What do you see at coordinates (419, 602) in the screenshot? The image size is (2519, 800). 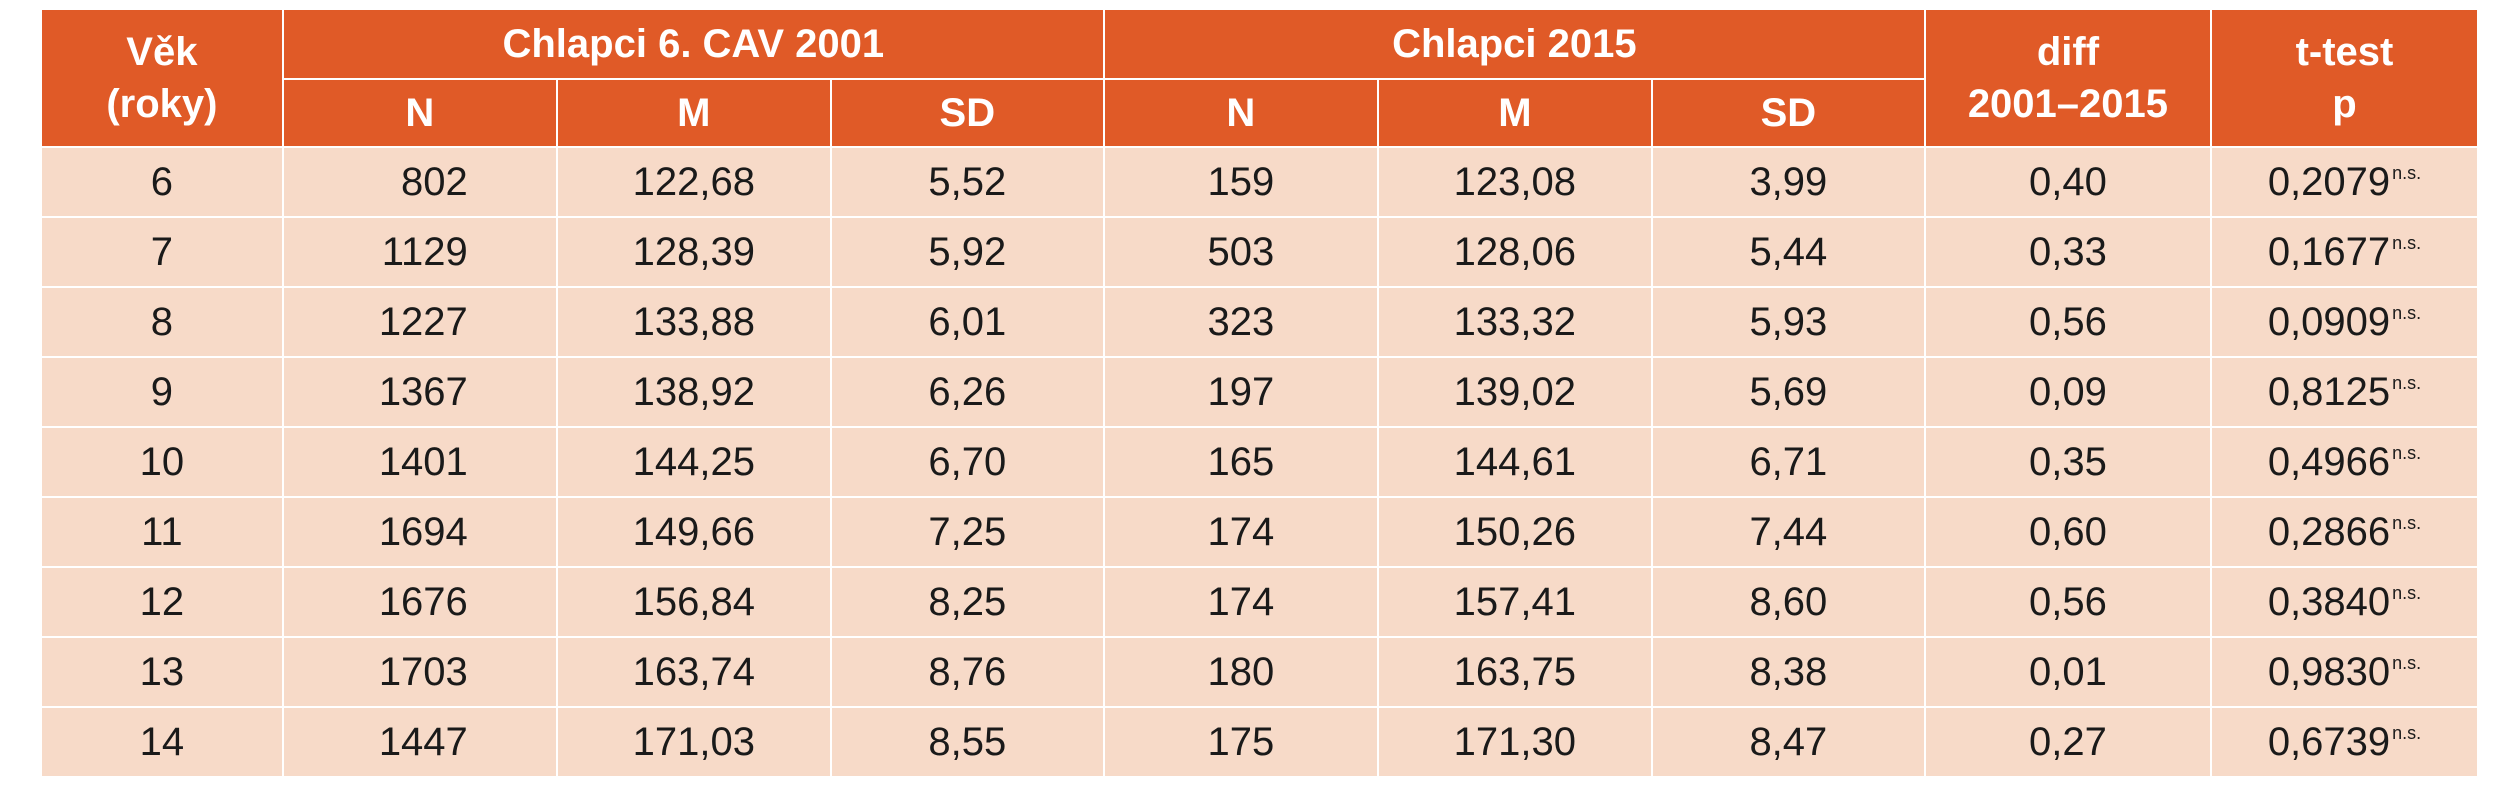 I see `cell-n-2001: 1676` at bounding box center [419, 602].